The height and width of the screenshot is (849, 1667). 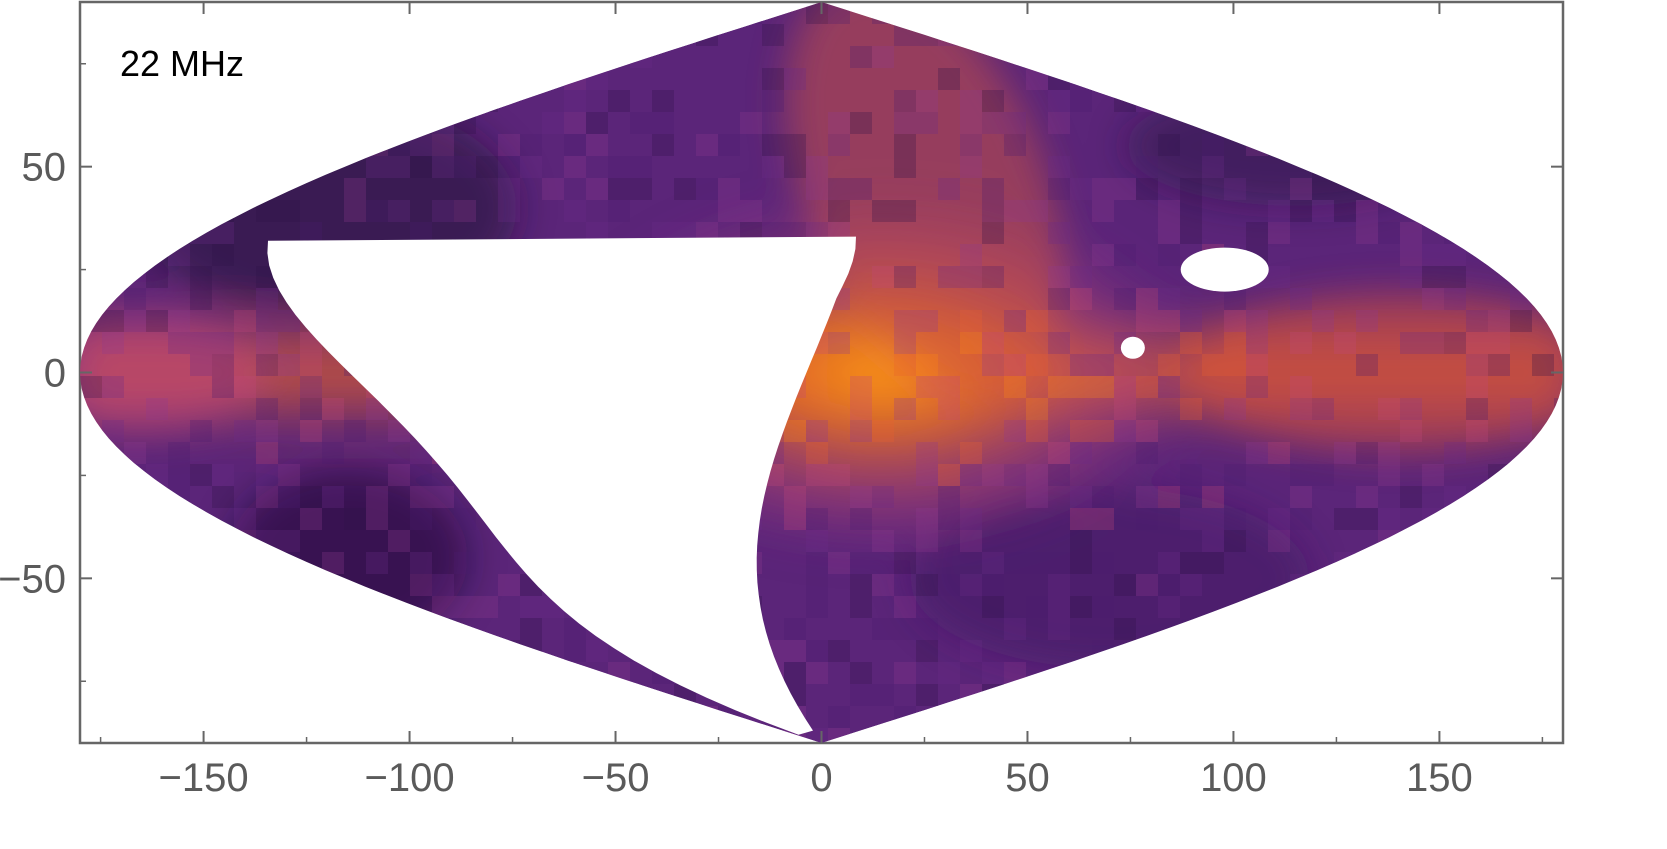 I want to click on x-tick-label: 50, so click(x=1027, y=778).